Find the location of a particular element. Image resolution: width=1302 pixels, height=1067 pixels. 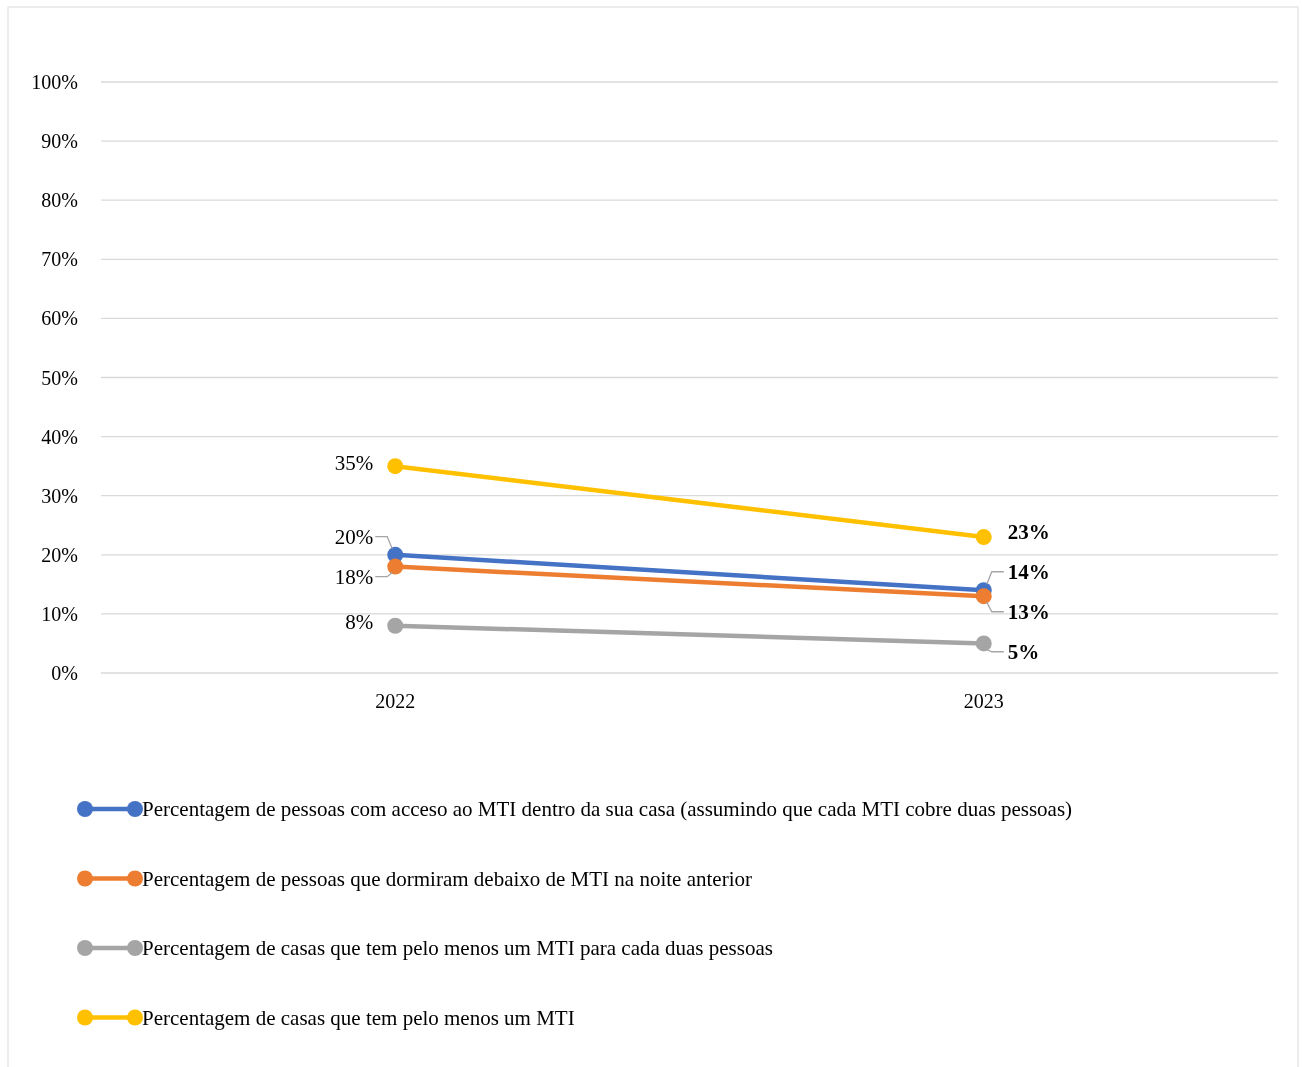

x-tick-label: 2022 is located at coordinates (395, 701).